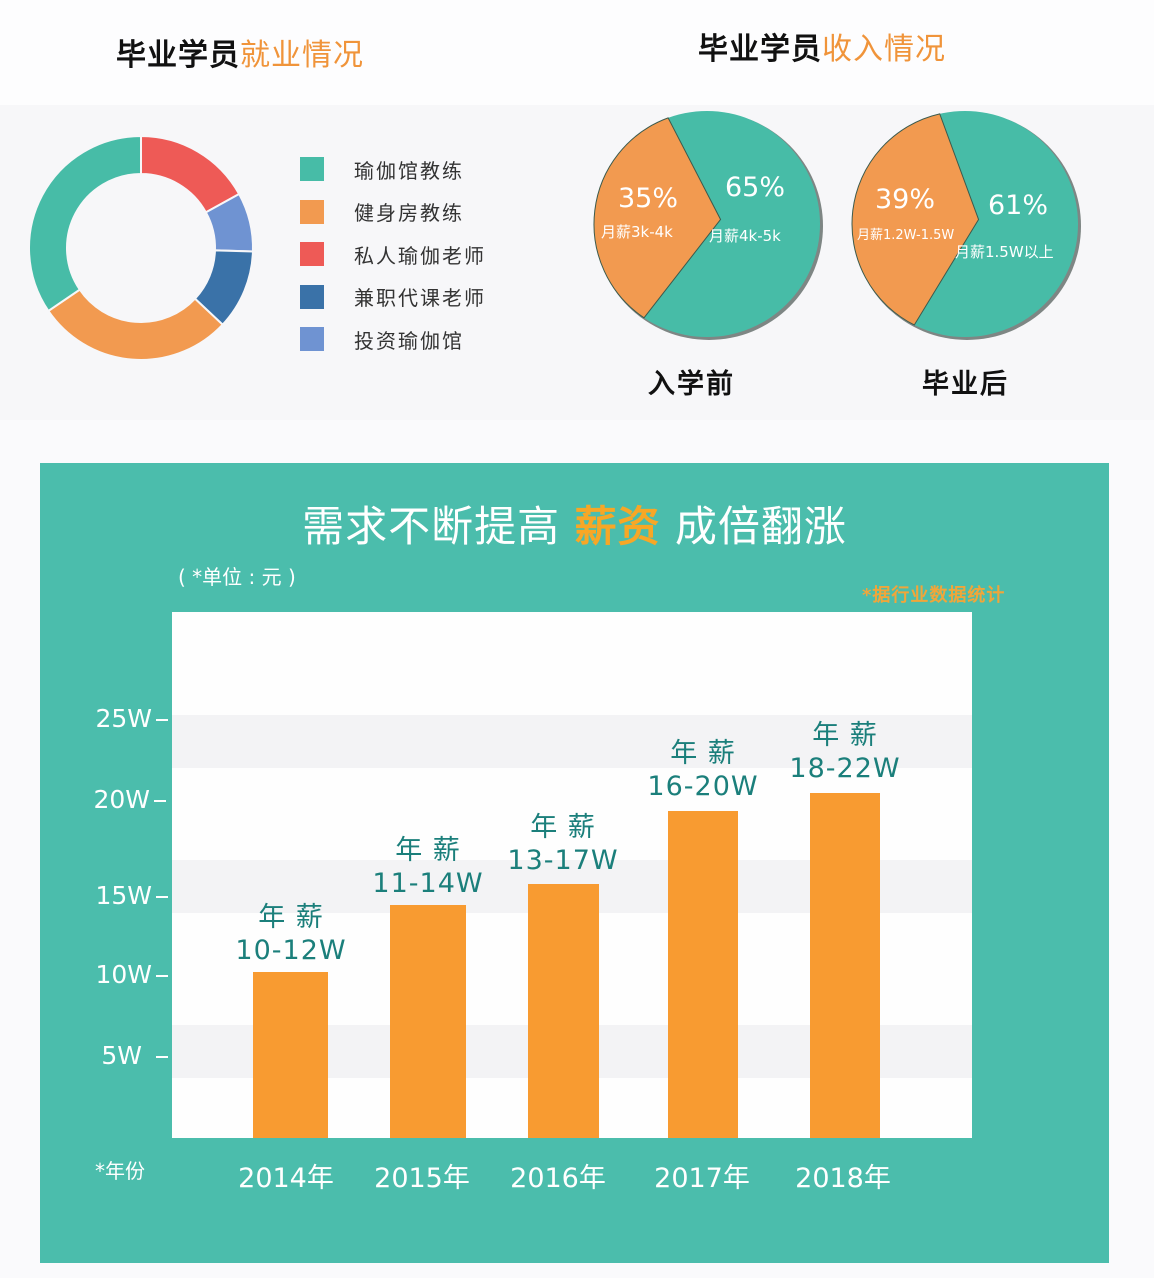 The height and width of the screenshot is (1278, 1154). I want to click on xlabel-2015: 2015年, so click(422, 1178).